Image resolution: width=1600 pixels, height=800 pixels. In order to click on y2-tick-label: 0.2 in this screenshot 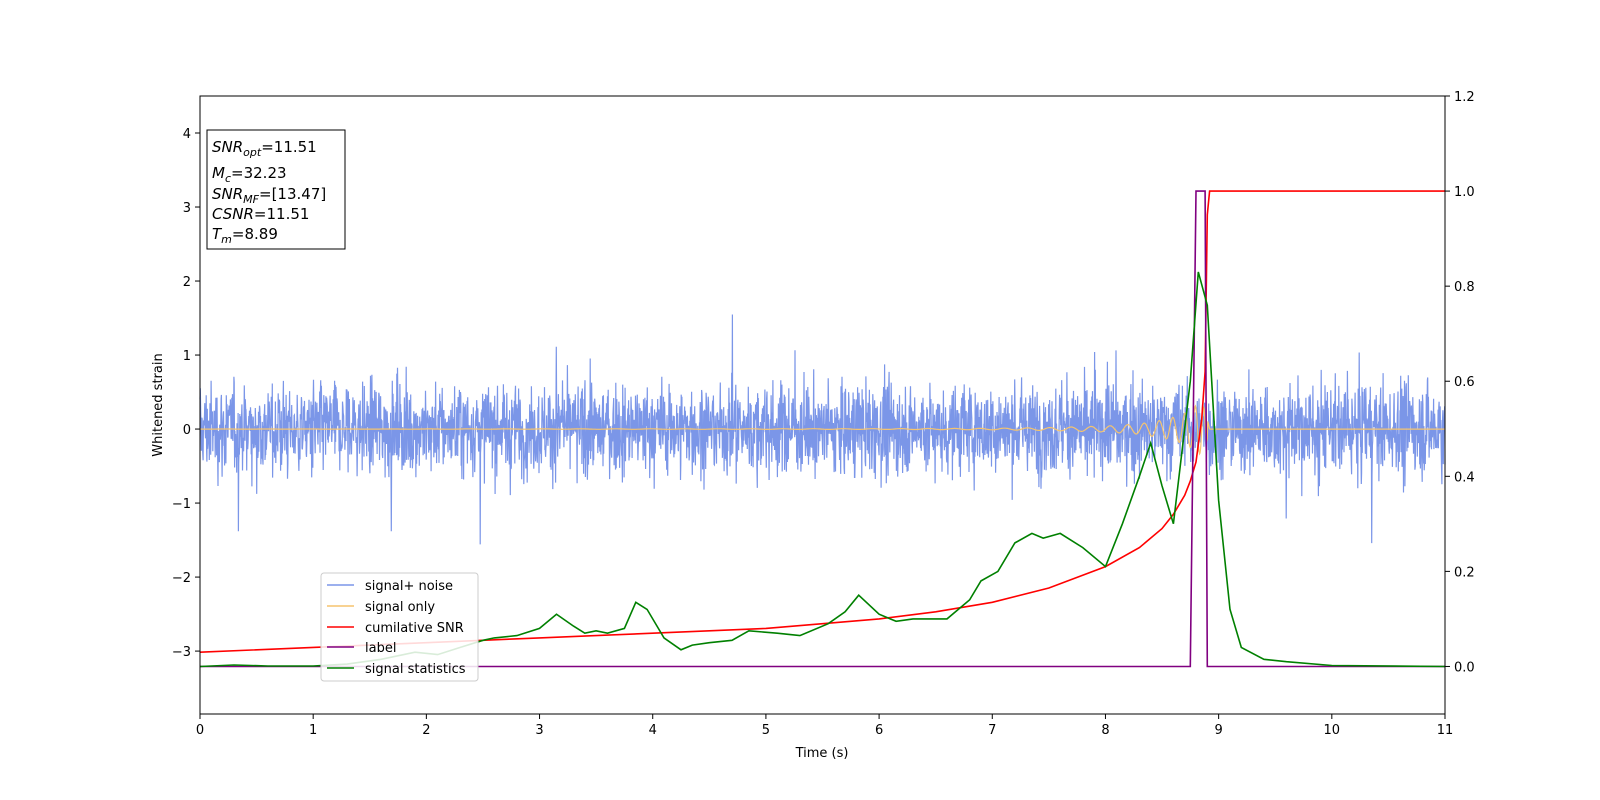, I will do `click(1464, 572)`.